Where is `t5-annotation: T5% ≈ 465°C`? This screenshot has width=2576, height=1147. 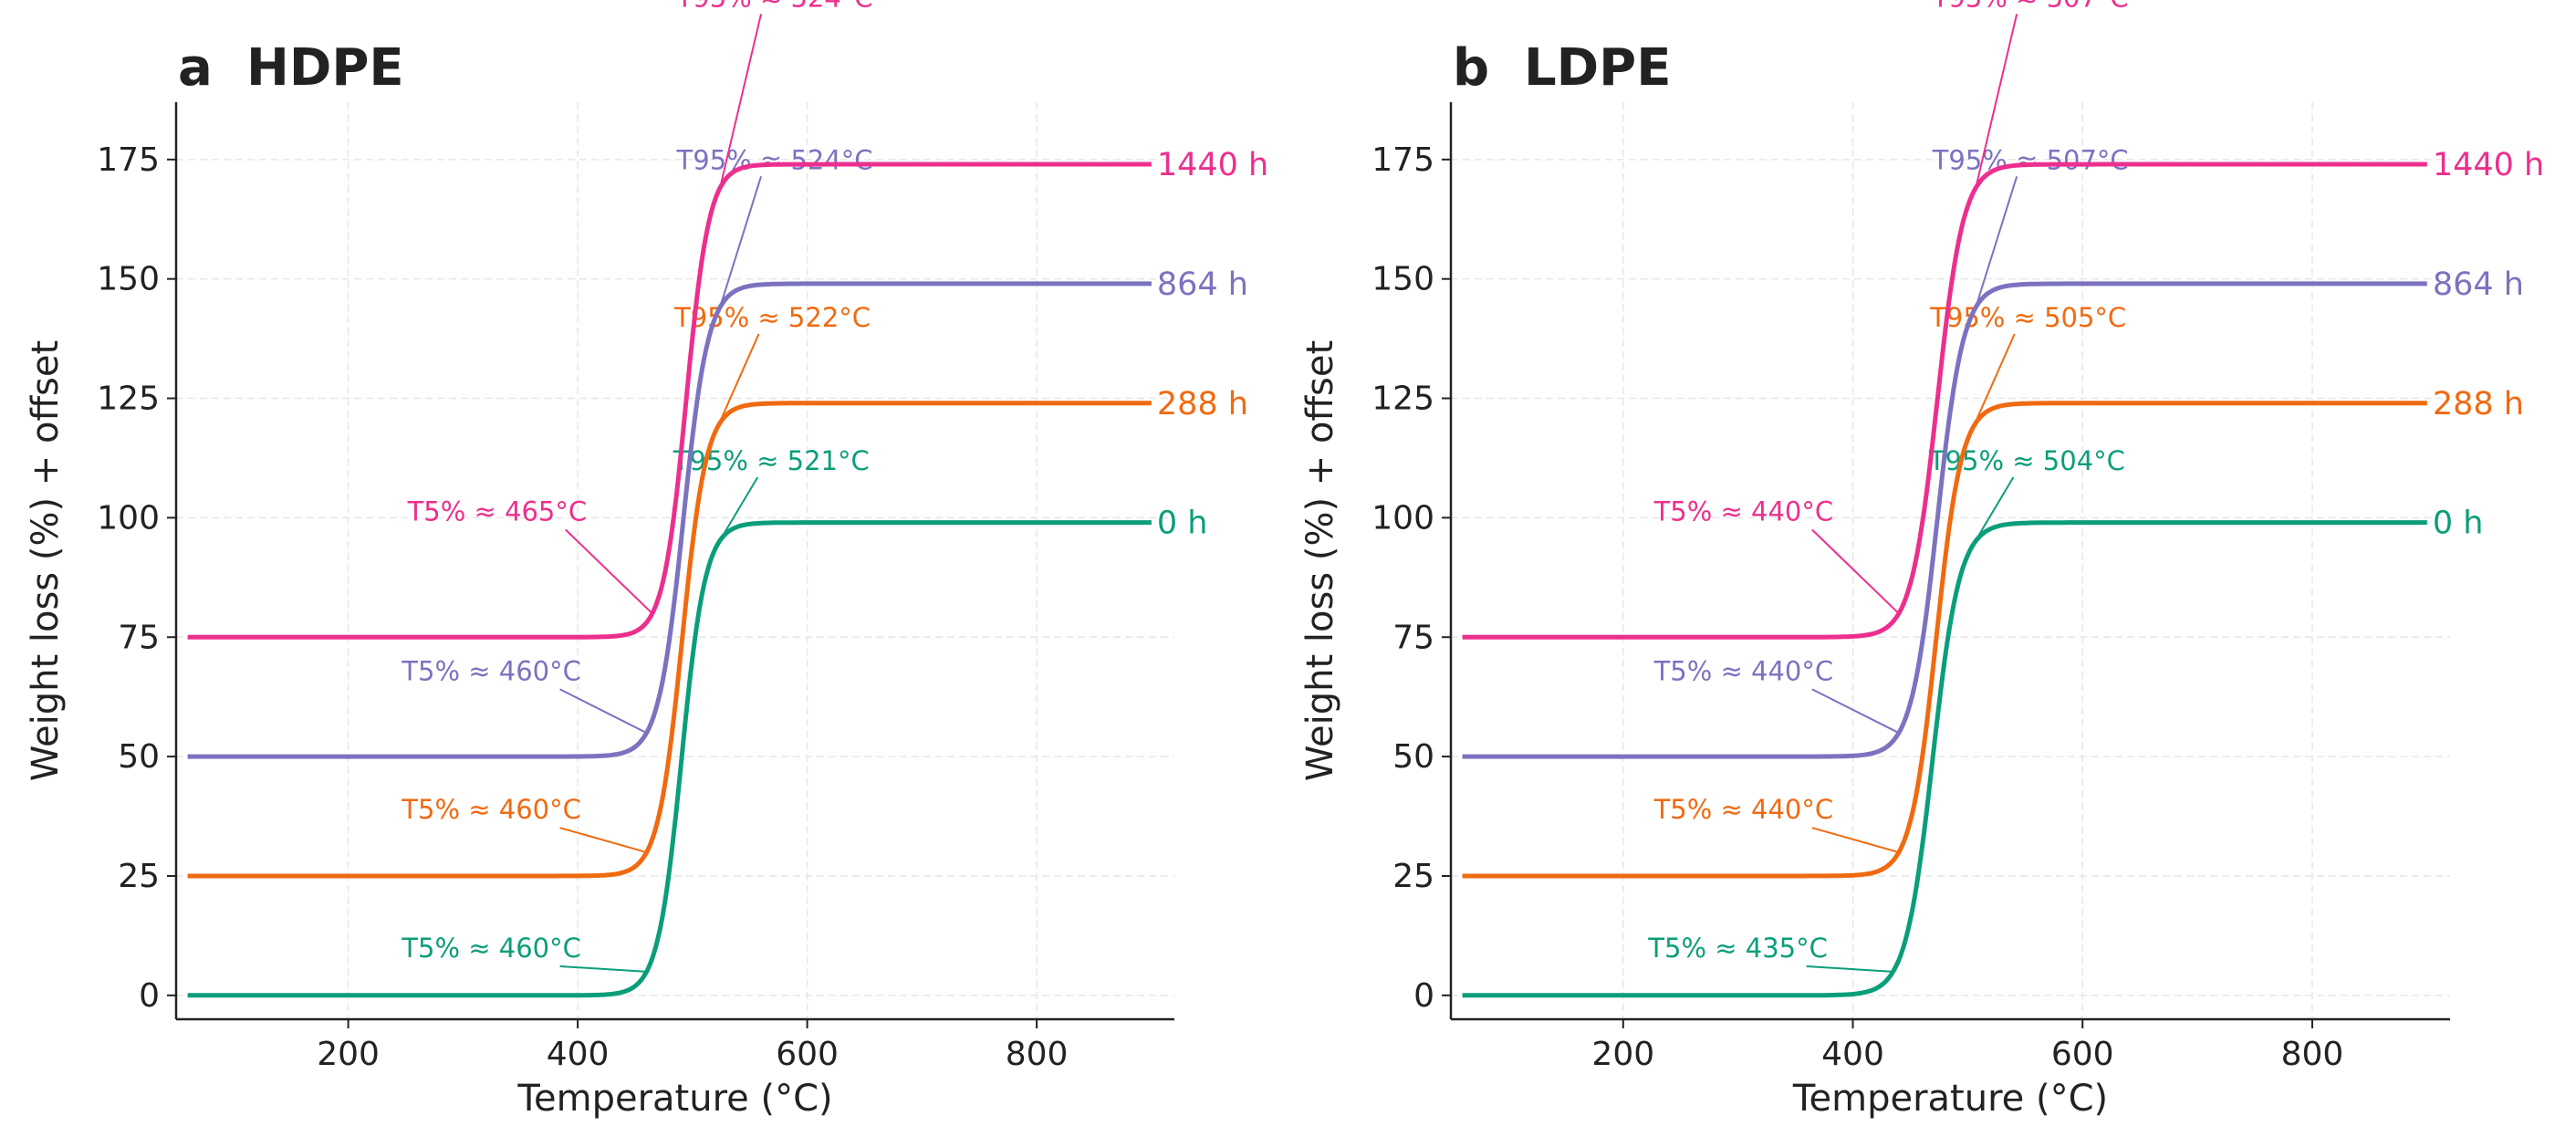
t5-annotation: T5% ≈ 465°C is located at coordinates (497, 511).